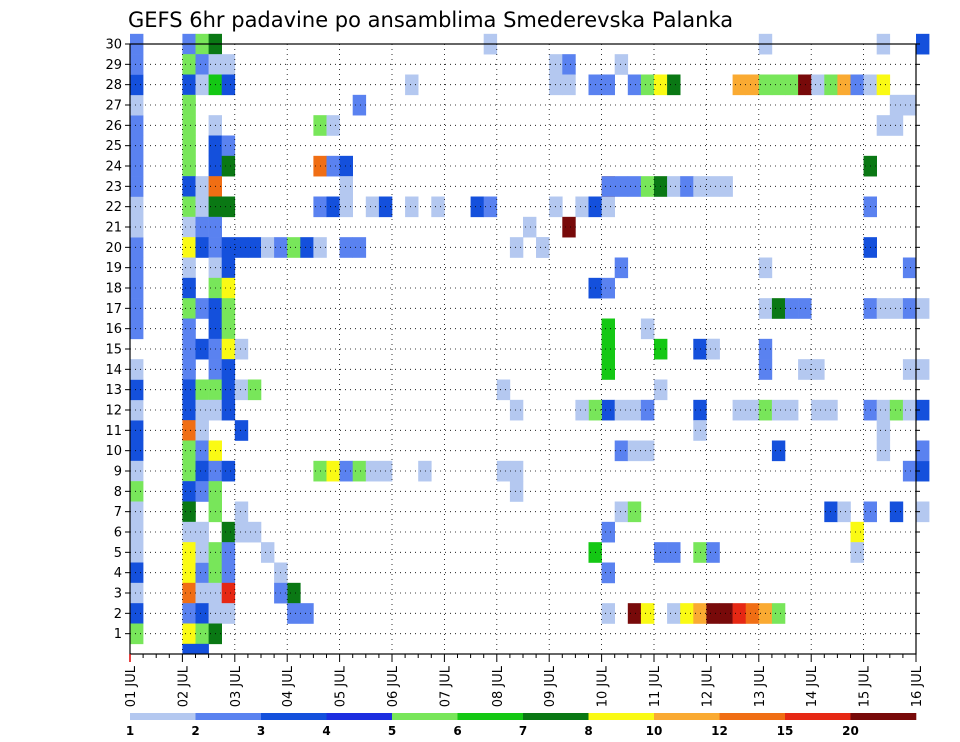 This screenshot has height=742, width=960. What do you see at coordinates (113, 329) in the screenshot?
I see `y-tick-label: 16` at bounding box center [113, 329].